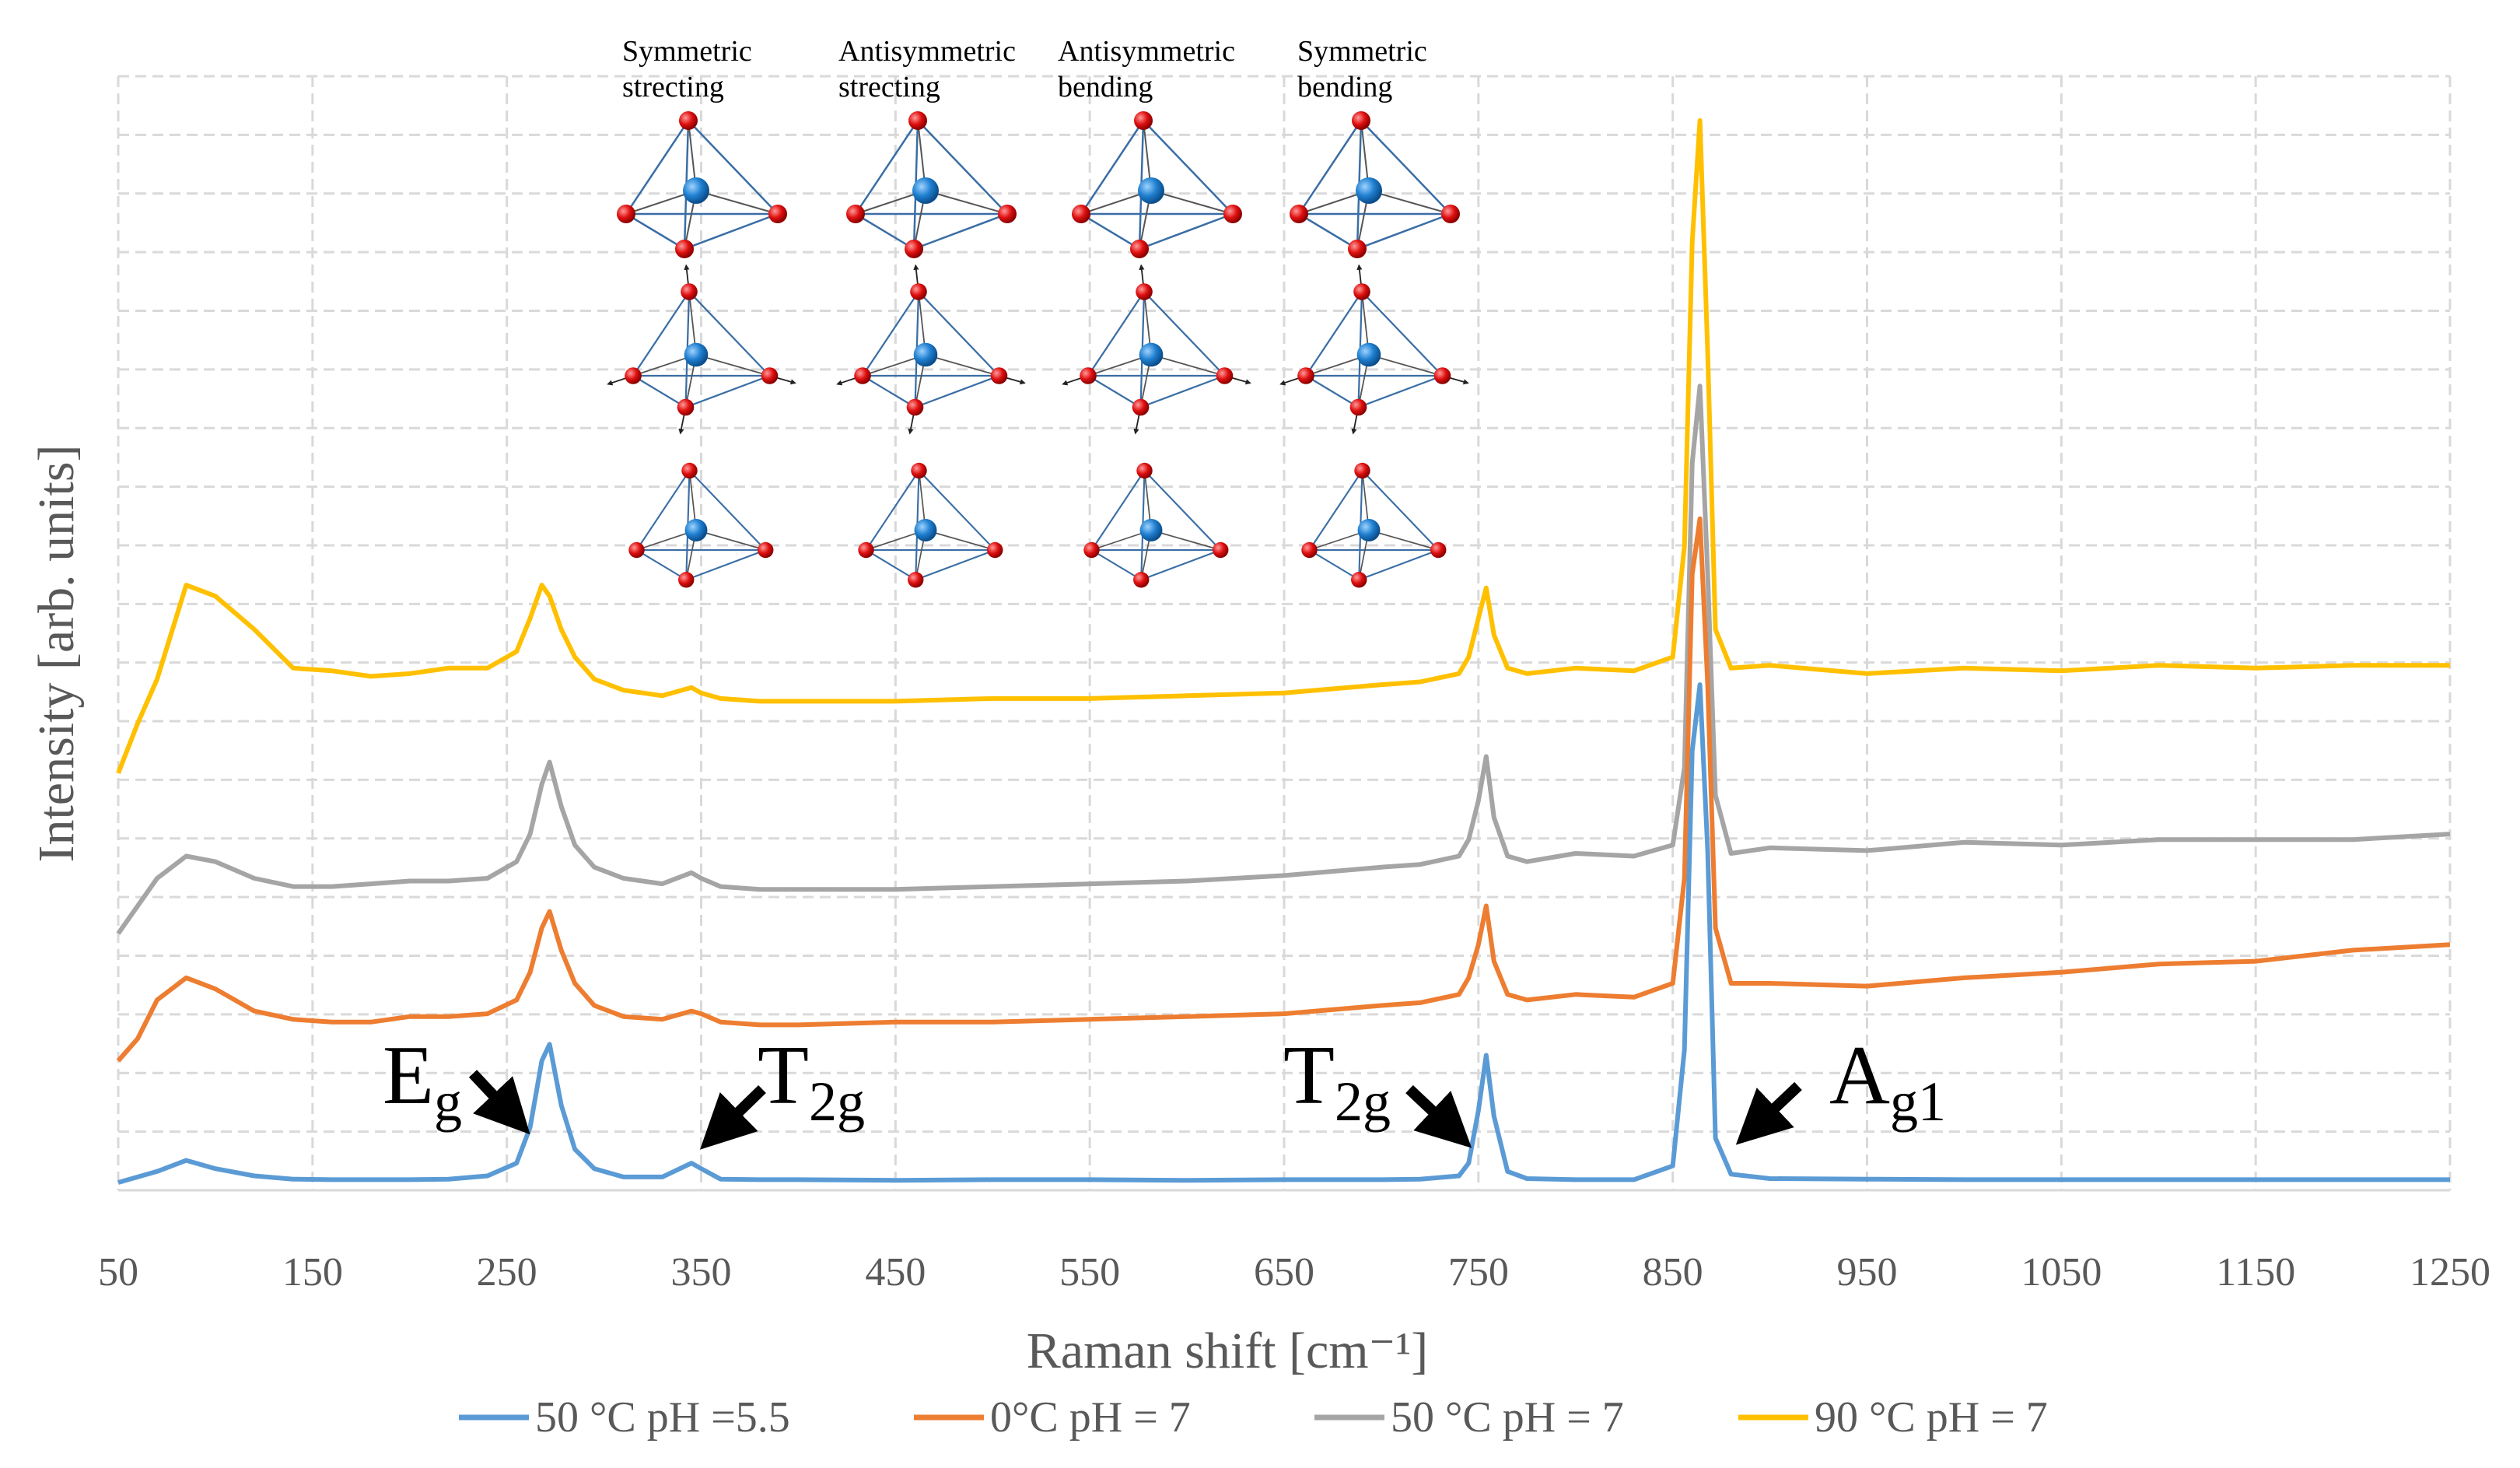  I want to click on peak-label-t2g-350-main: T, so click(783, 1075).